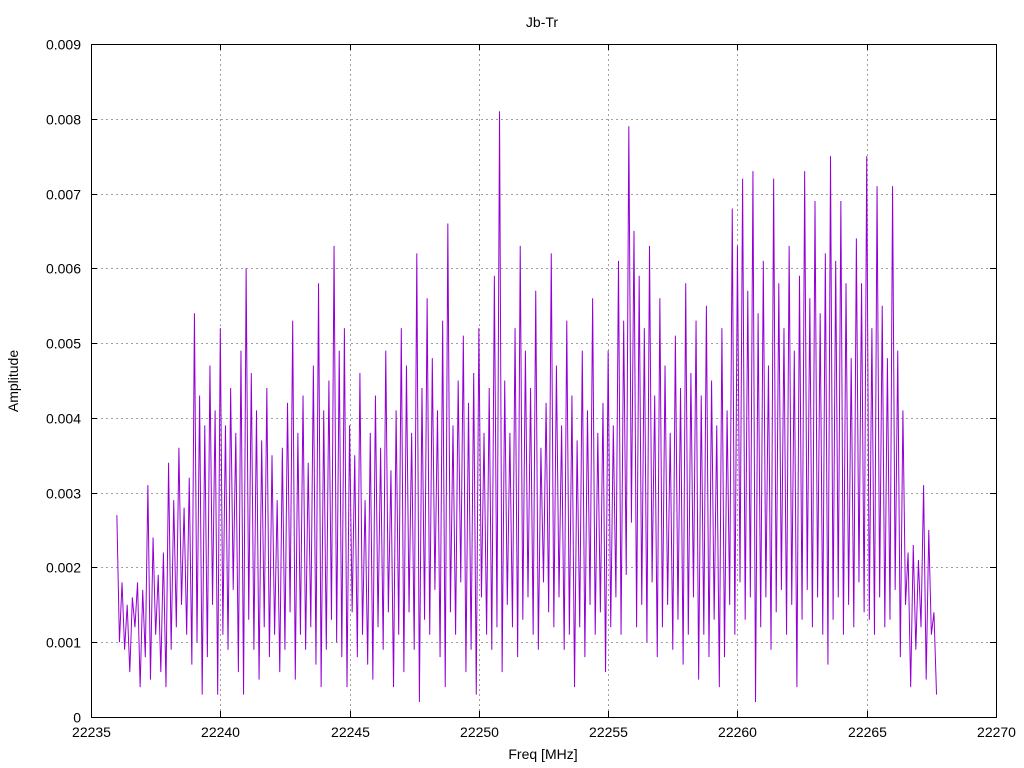 The width and height of the screenshot is (1024, 768). What do you see at coordinates (63, 120) in the screenshot?
I see `y-tick-label: 0.008` at bounding box center [63, 120].